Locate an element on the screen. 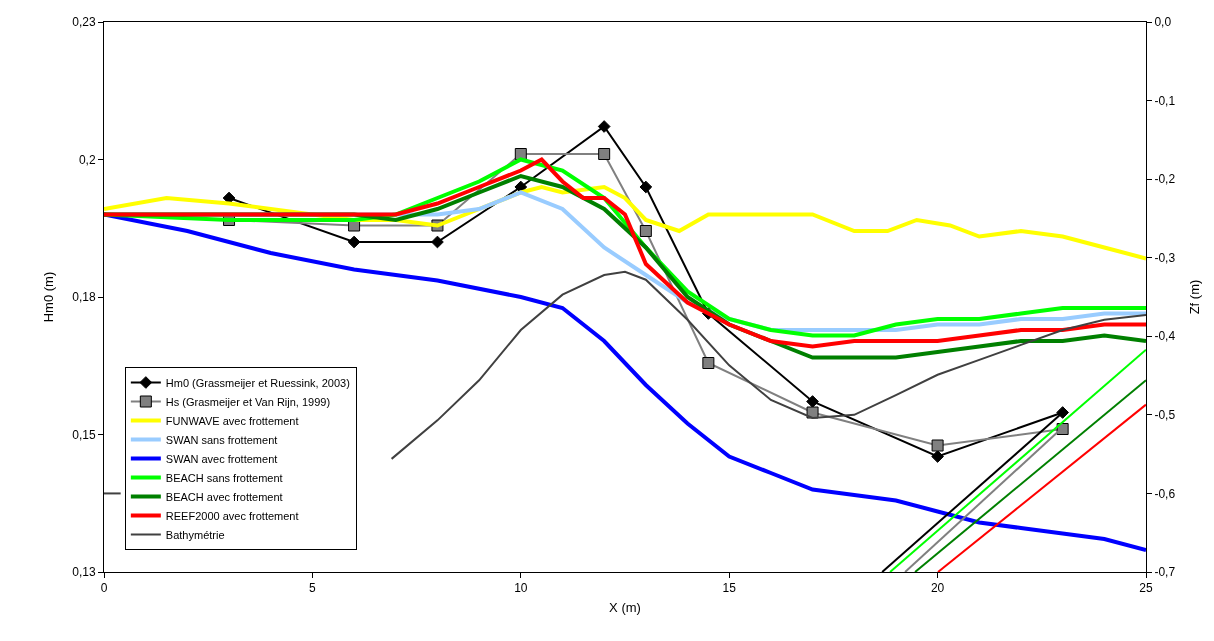 The height and width of the screenshot is (641, 1214). y2-tick-label: -0,2 is located at coordinates (1165, 179).